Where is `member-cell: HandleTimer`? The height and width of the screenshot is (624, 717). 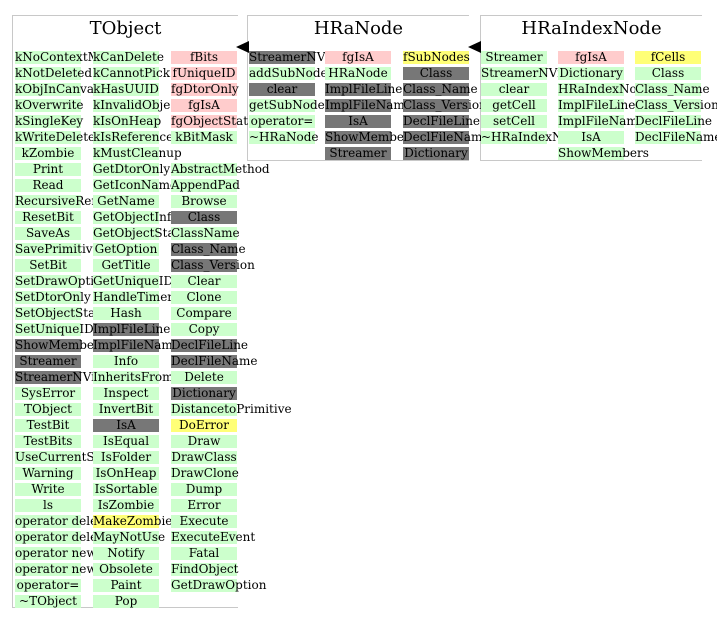 member-cell: HandleTimer is located at coordinates (133, 297).